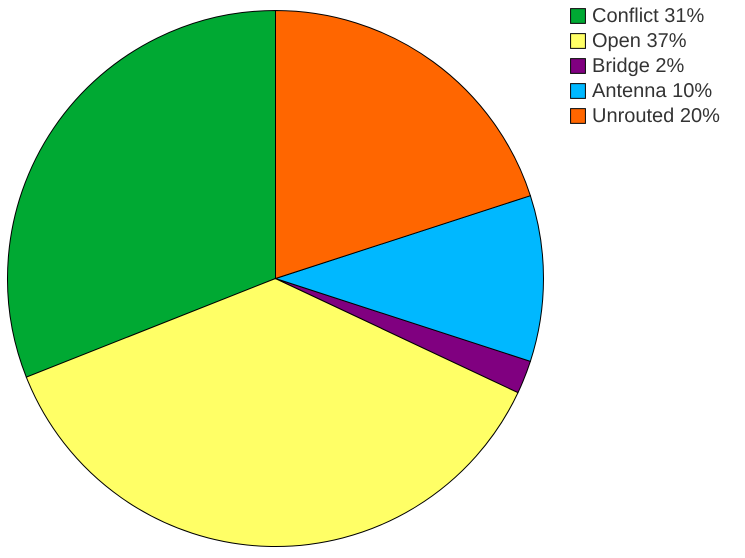  What do you see at coordinates (652, 91) in the screenshot?
I see `legend-label: Antenna 10%` at bounding box center [652, 91].